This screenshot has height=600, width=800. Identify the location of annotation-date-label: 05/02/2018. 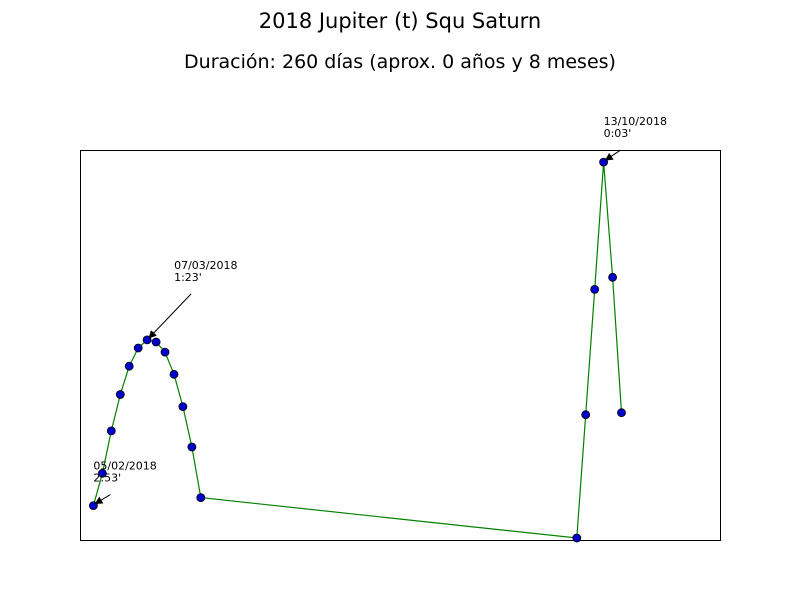
(124, 466).